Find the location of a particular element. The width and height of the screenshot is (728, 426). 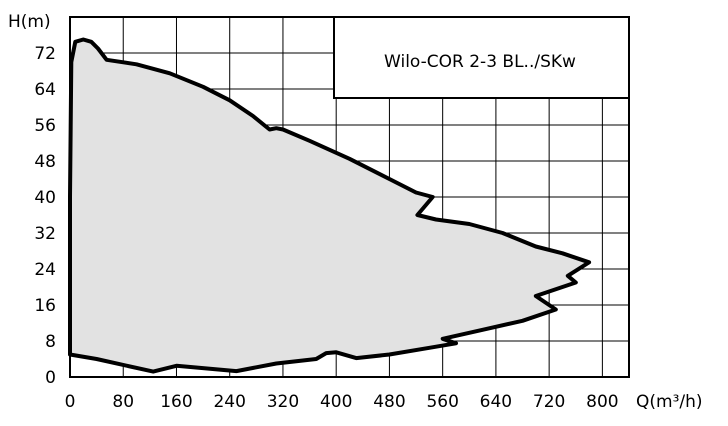

y-axis-label: H(m) is located at coordinates (29, 22).